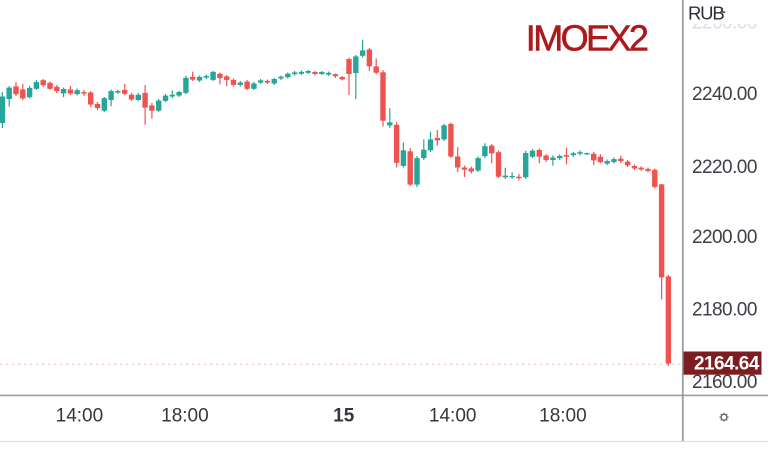 This screenshot has height=450, width=768. Describe the element at coordinates (706, 12) in the screenshot. I see `svg-text: RUB` at that location.